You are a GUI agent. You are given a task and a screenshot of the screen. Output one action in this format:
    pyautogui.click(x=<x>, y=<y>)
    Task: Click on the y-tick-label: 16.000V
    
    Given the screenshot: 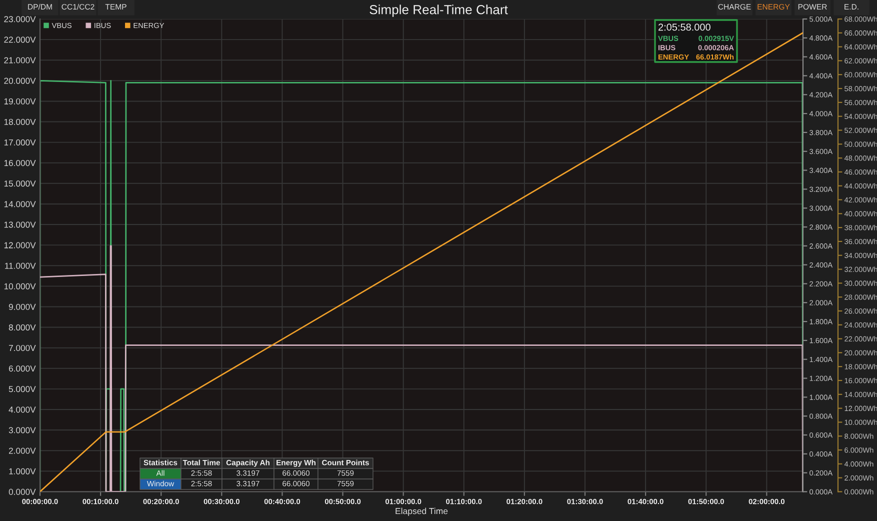 What is the action you would take?
    pyautogui.click(x=20, y=163)
    